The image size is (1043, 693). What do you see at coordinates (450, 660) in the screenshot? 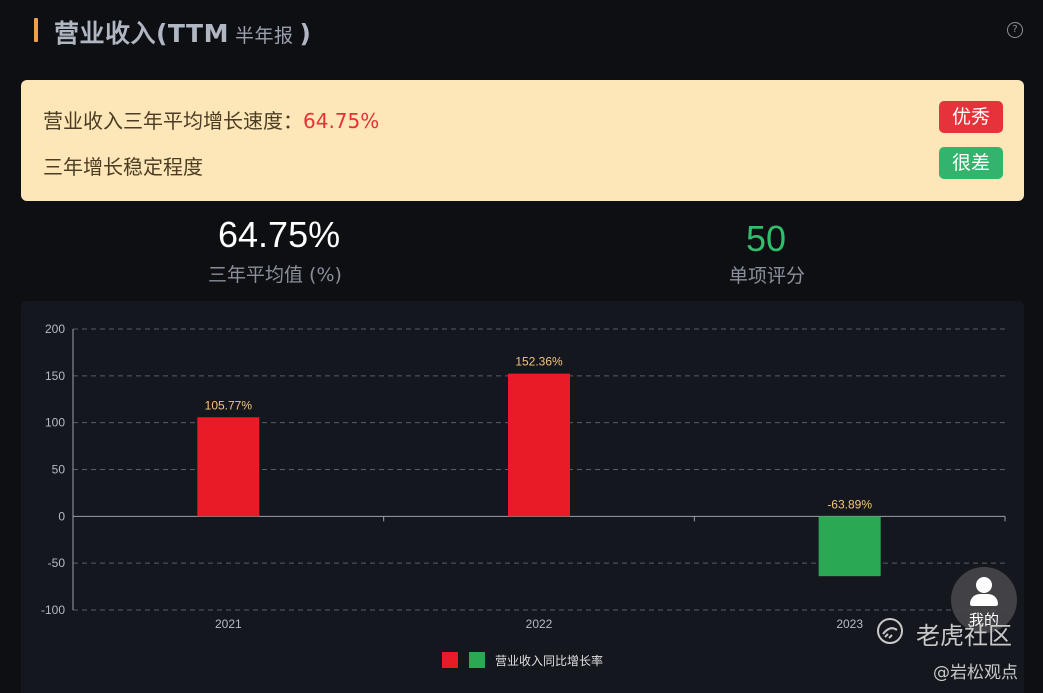
I see `legend-swatch-positive` at bounding box center [450, 660].